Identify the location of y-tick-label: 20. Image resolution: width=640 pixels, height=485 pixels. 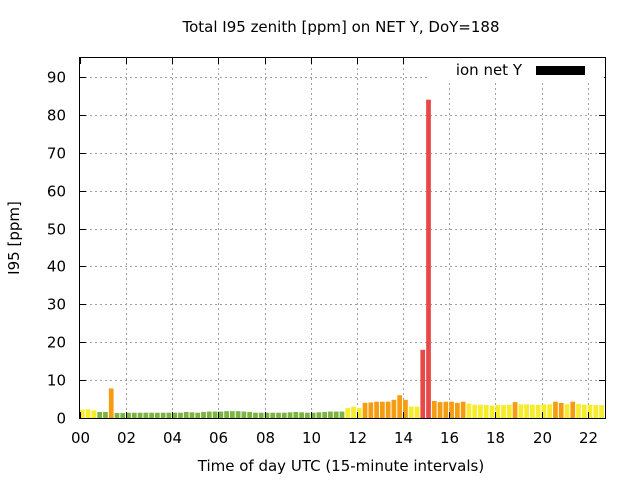
(56, 343).